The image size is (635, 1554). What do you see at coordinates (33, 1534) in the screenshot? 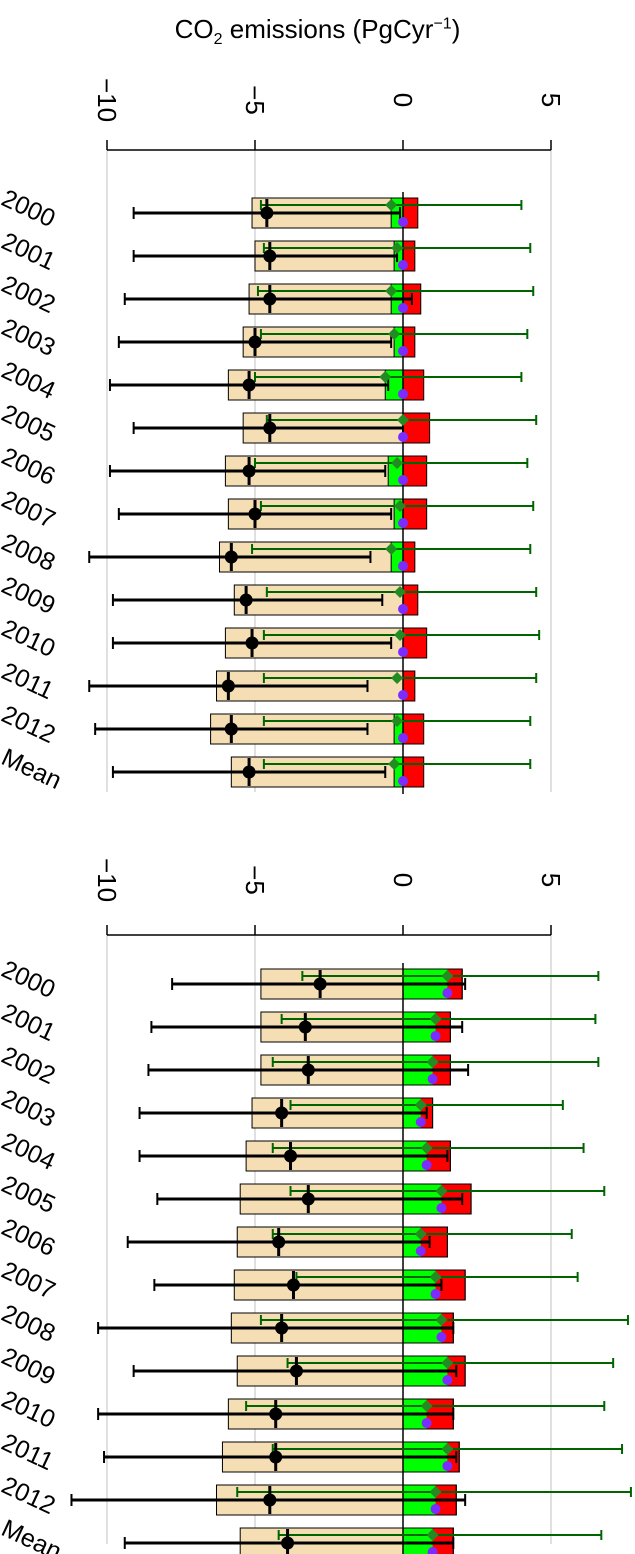
I see `category-label: Mean` at bounding box center [33, 1534].